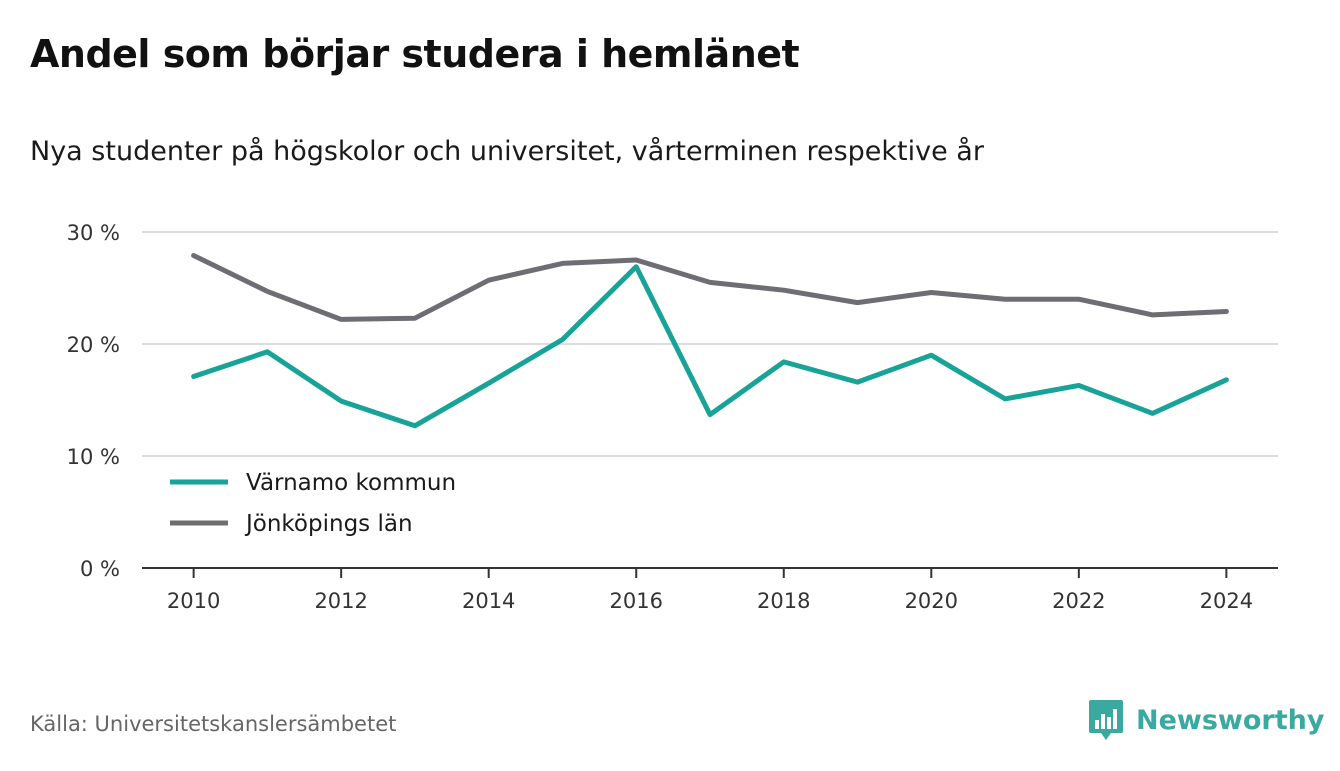 This screenshot has width=1340, height=771. What do you see at coordinates (636, 601) in the screenshot?
I see `x-tick-label: 2016` at bounding box center [636, 601].